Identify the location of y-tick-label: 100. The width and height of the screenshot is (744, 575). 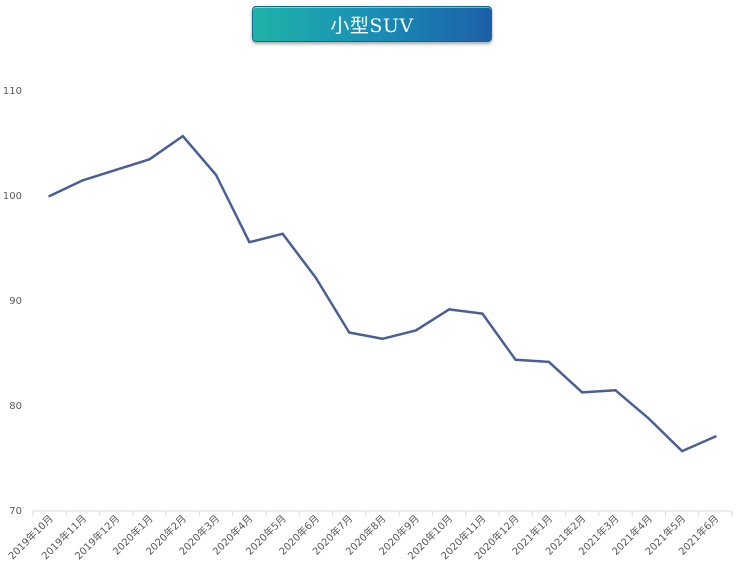
(12, 196).